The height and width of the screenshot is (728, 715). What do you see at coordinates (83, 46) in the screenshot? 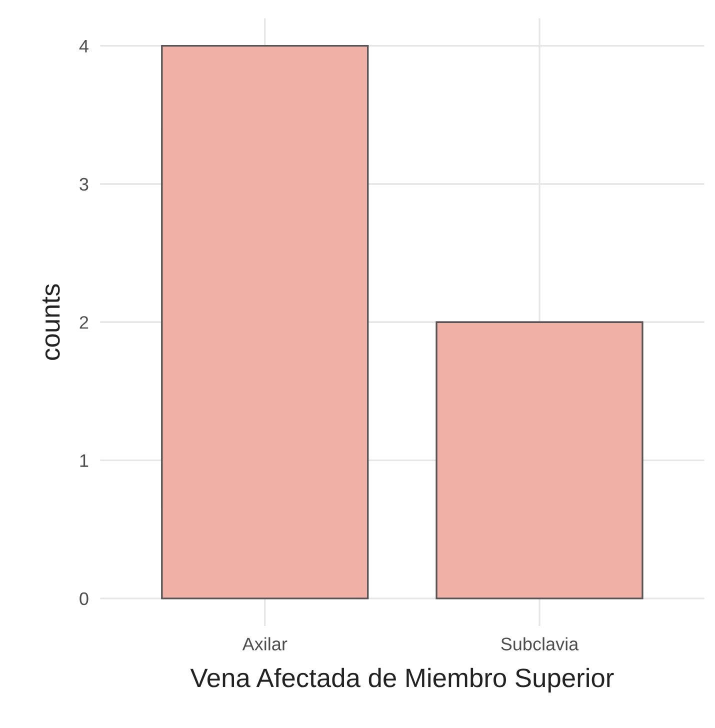
I see `y-tick-label: 4` at bounding box center [83, 46].